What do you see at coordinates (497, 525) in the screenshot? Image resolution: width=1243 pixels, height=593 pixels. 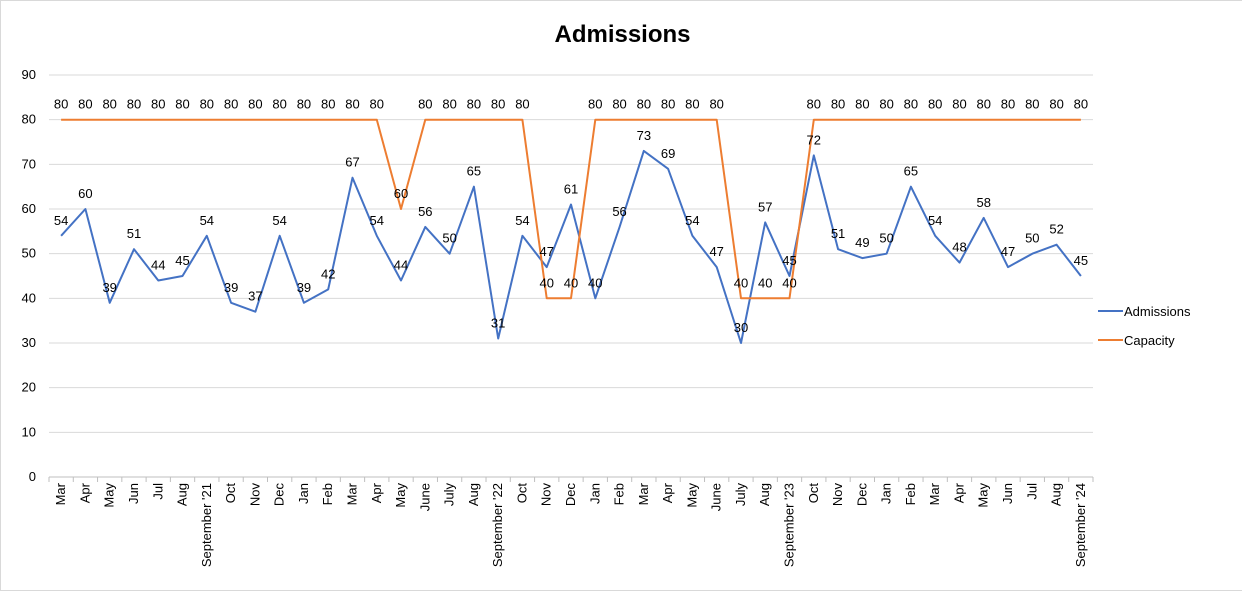 I see `x-tick-label: September '22` at bounding box center [497, 525].